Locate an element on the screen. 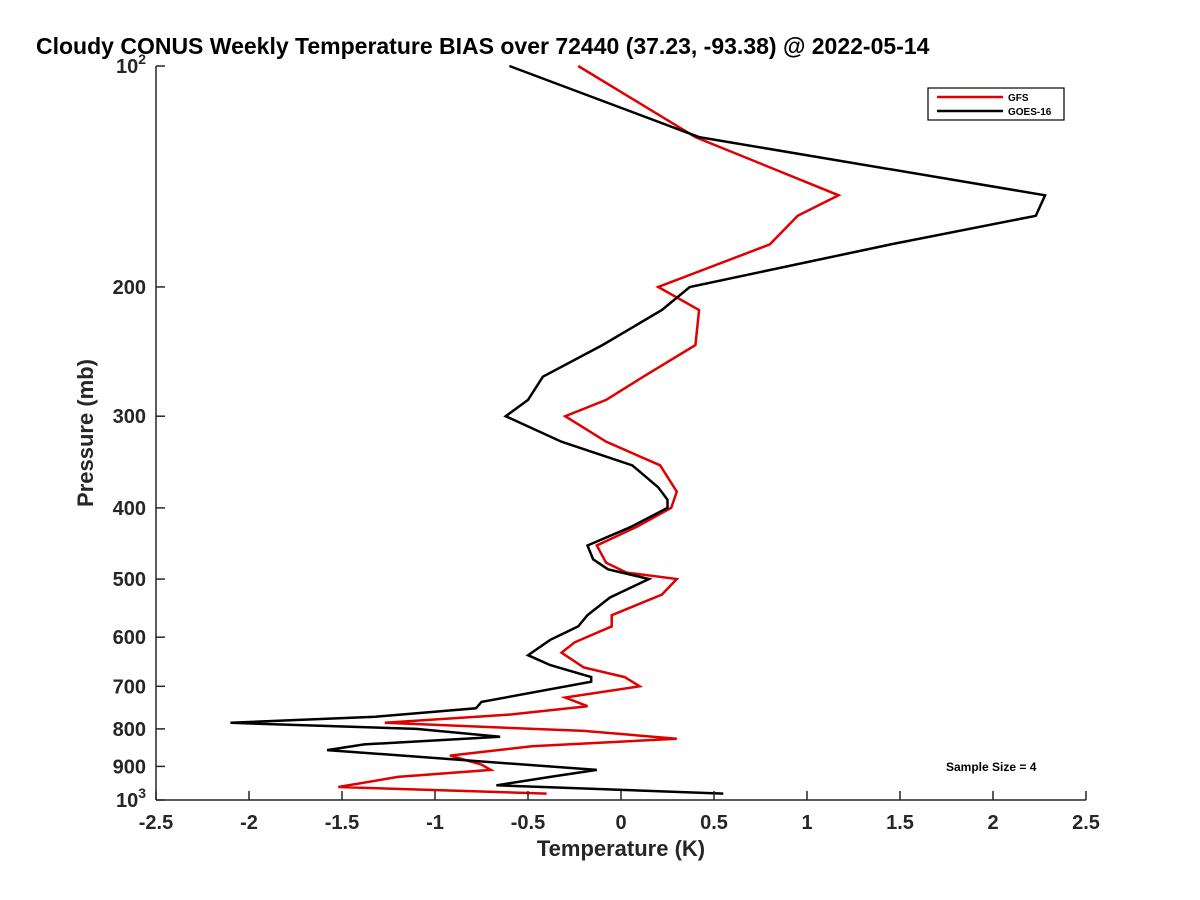  y-axis-title: Pressure (mb) is located at coordinates (85, 433).